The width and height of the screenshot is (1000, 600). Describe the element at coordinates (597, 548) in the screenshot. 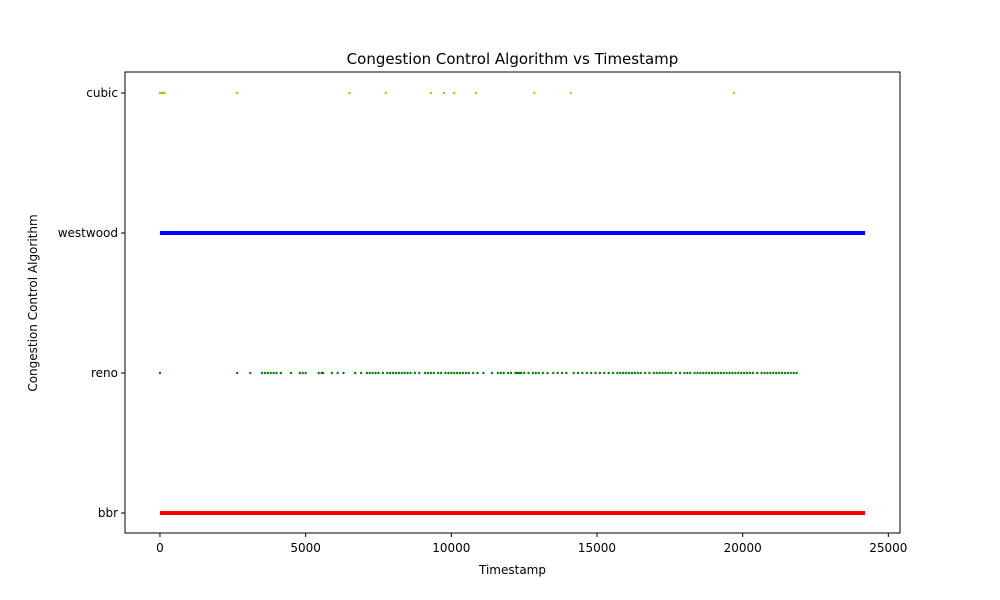

I see `x-tick-label: 15000` at that location.